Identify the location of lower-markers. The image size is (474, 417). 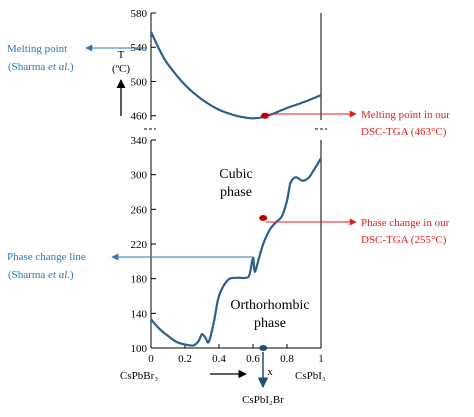
(263, 283).